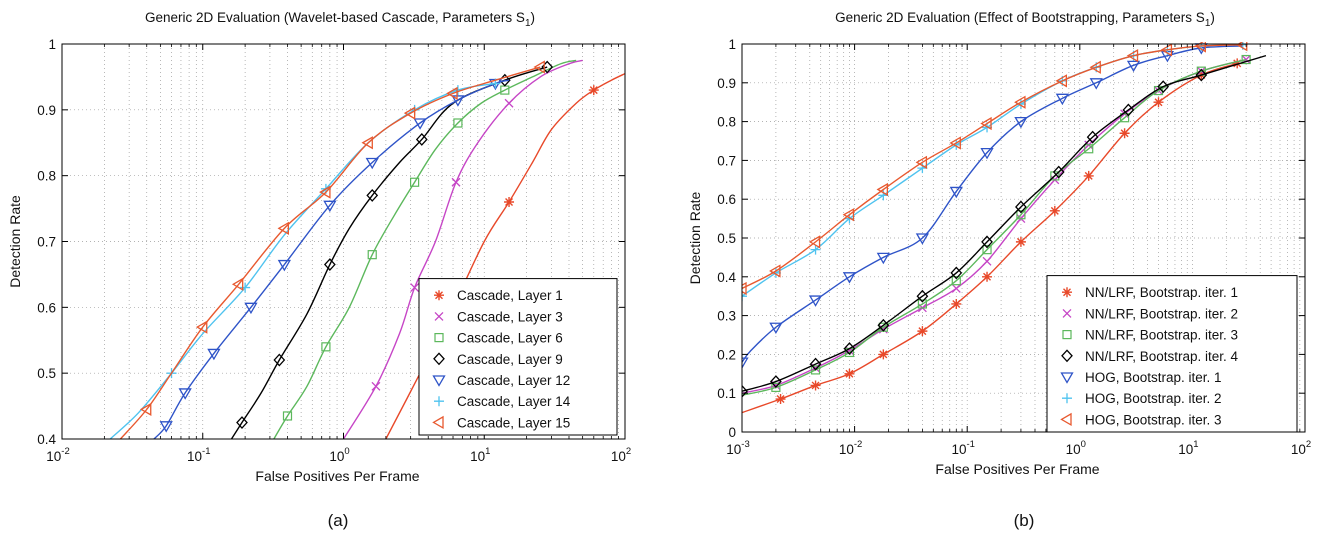 This screenshot has height=544, width=1330. What do you see at coordinates (1141, 419) in the screenshot?
I see `legend-item: HOG, Bootstrap. iter. 3` at bounding box center [1141, 419].